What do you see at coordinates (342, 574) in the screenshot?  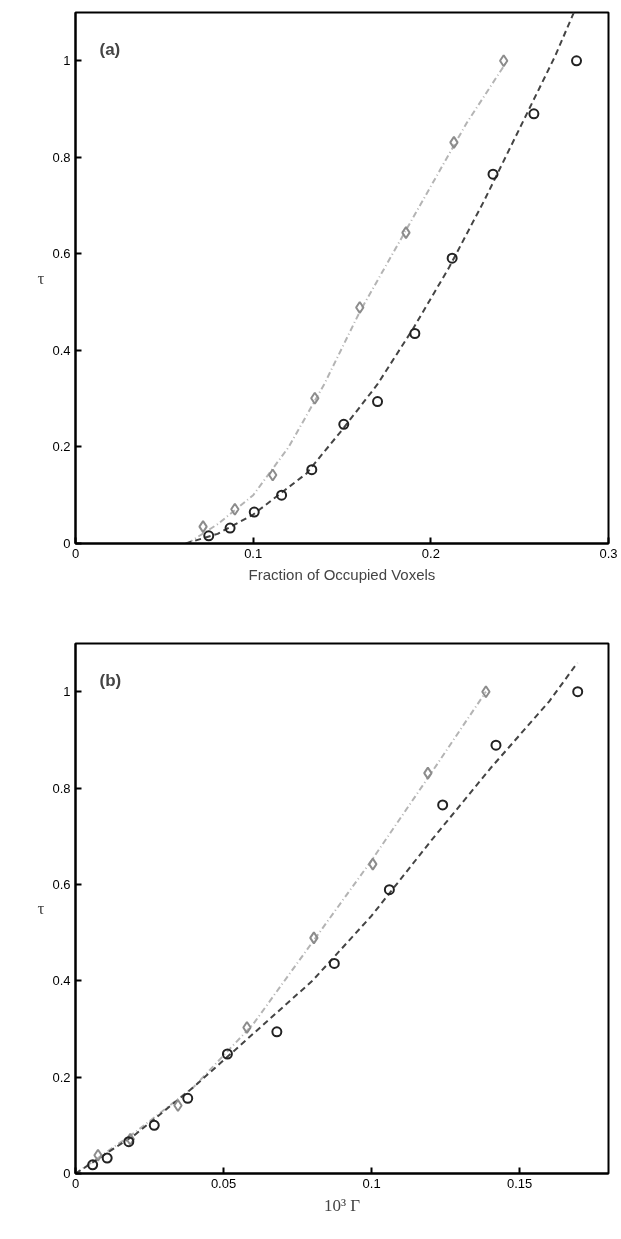 I see `x-axis-title: Fraction of Occupied Voxels` at bounding box center [342, 574].